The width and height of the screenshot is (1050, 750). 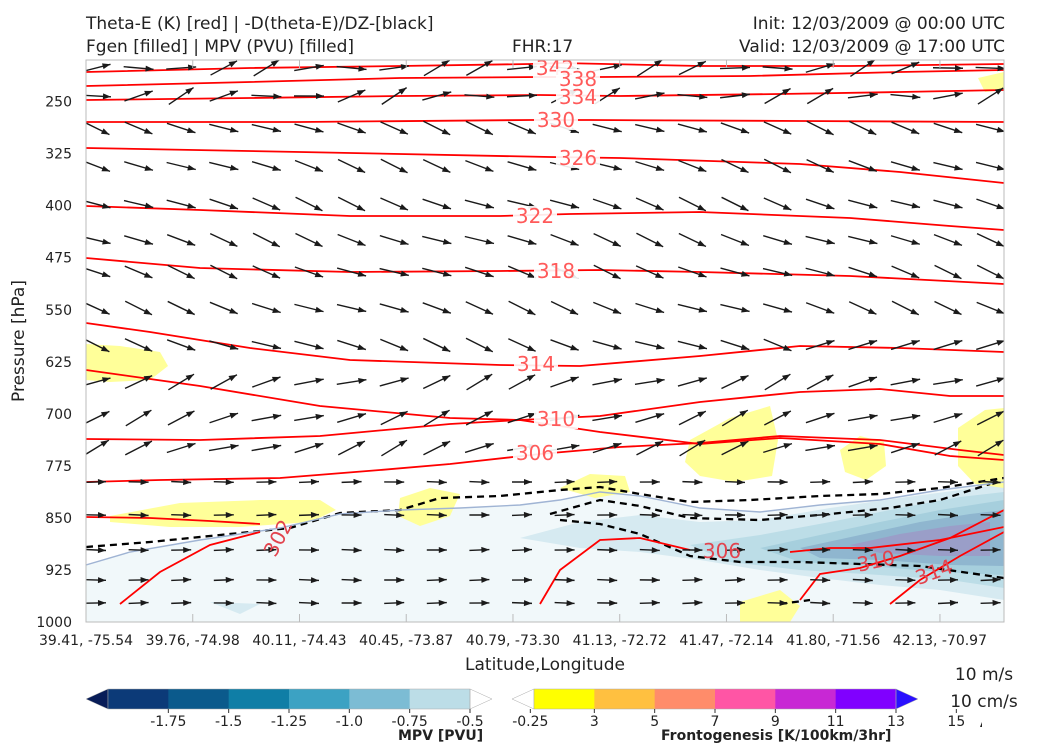 What do you see at coordinates (776, 736) in the screenshot?
I see `fgen-colorbar-title: Frontogenesis [K/100km/3hr]` at bounding box center [776, 736].